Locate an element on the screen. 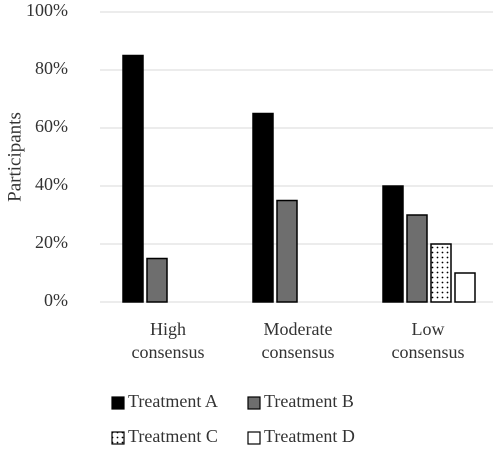  y-tick-label: 0% is located at coordinates (56, 300).